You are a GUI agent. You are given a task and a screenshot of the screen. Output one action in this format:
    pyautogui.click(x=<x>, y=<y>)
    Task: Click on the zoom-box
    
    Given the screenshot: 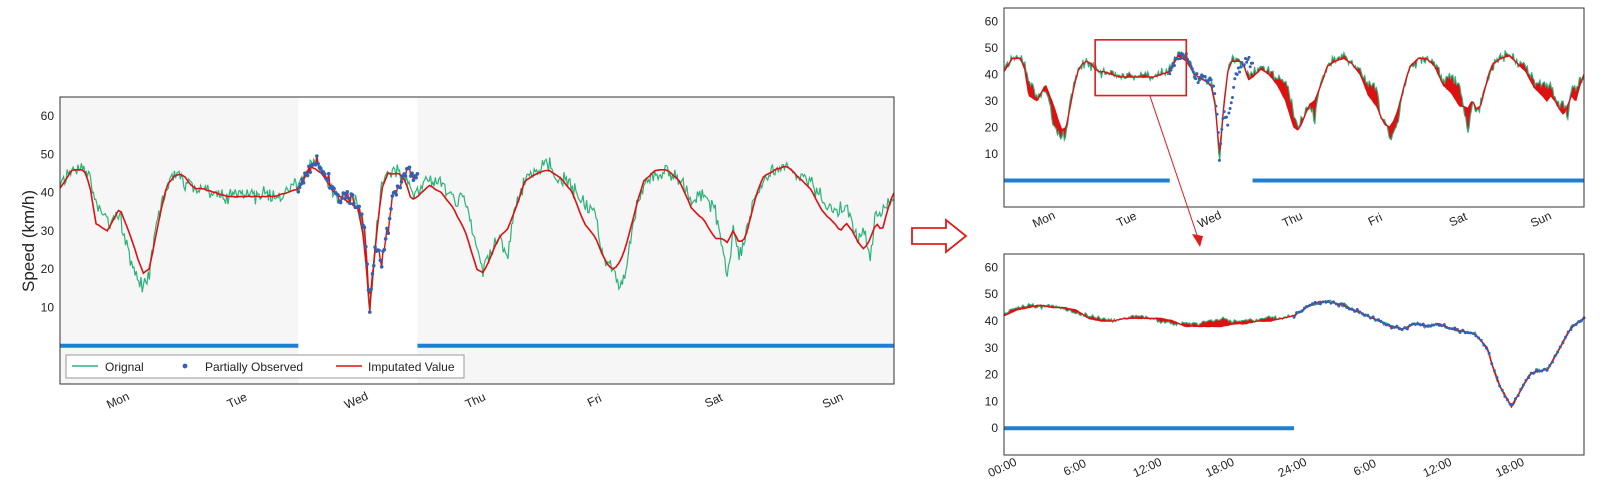 What is the action you would take?
    pyautogui.click(x=1141, y=68)
    